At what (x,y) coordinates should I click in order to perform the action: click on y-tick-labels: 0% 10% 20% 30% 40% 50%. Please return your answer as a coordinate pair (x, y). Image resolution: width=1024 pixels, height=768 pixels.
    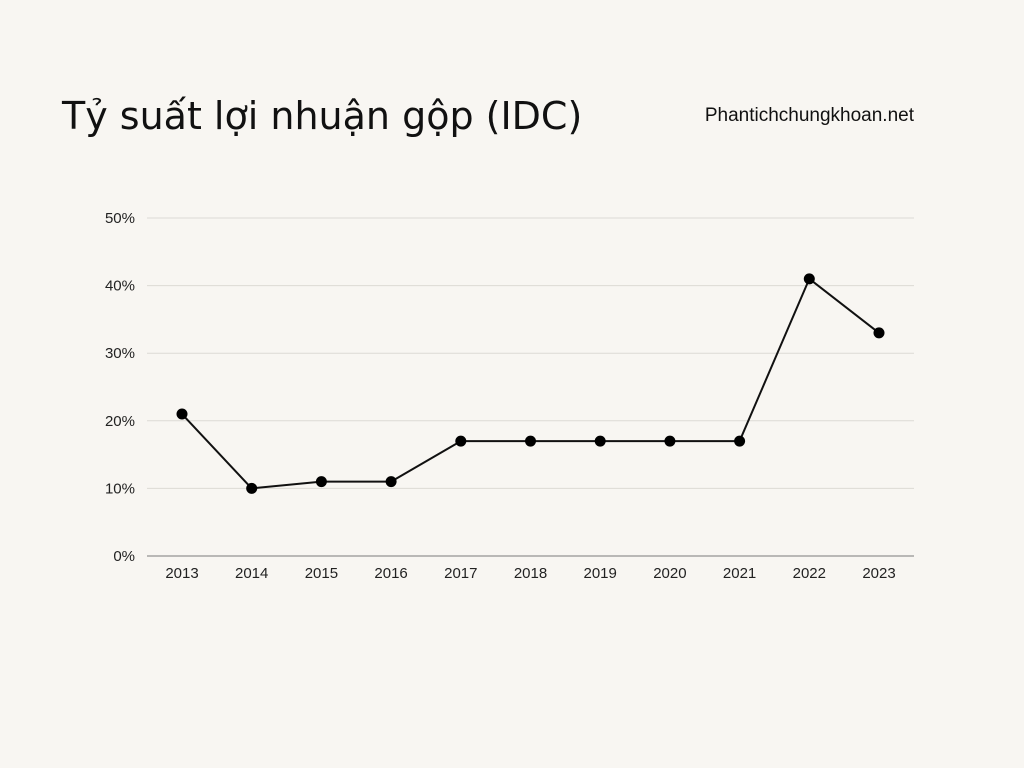
    Looking at the image, I should click on (120, 387).